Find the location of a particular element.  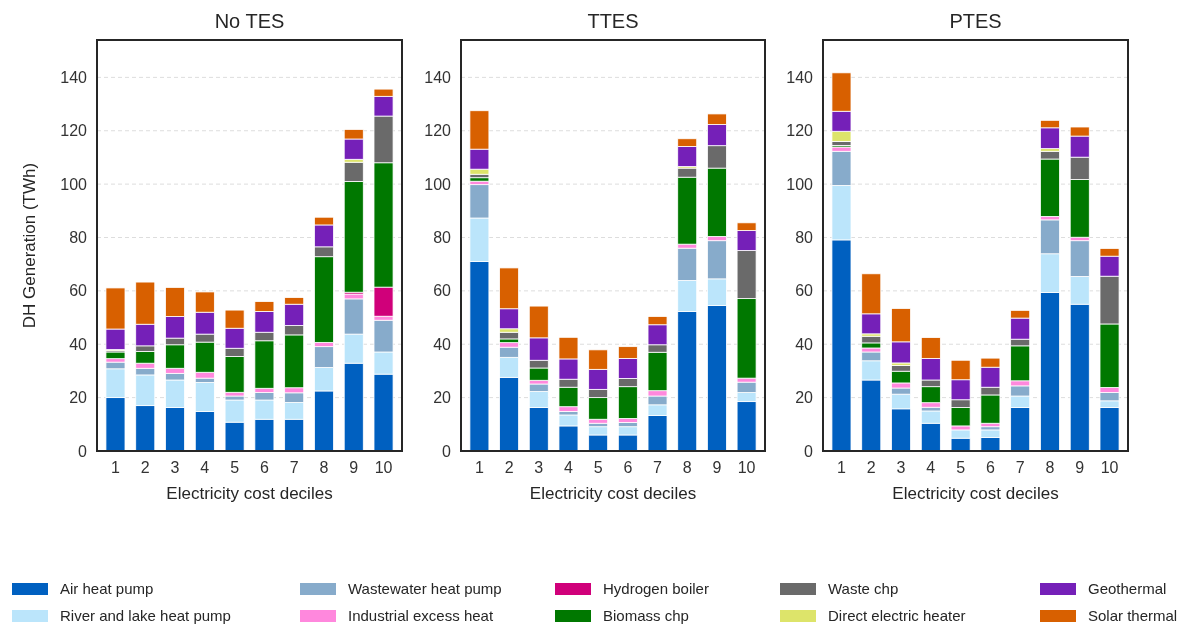

legend-label: Direct electric heater is located at coordinates (897, 616).